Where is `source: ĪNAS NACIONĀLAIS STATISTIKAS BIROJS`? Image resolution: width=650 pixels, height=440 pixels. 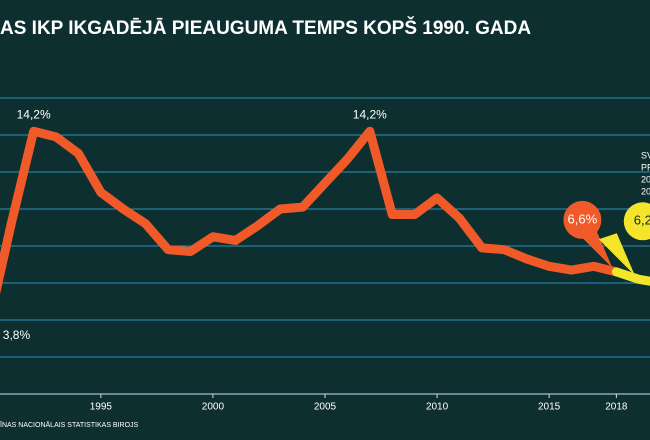 source: ĪNAS NACIONĀLAIS STATISTIKAS BIROJS is located at coordinates (69, 425).